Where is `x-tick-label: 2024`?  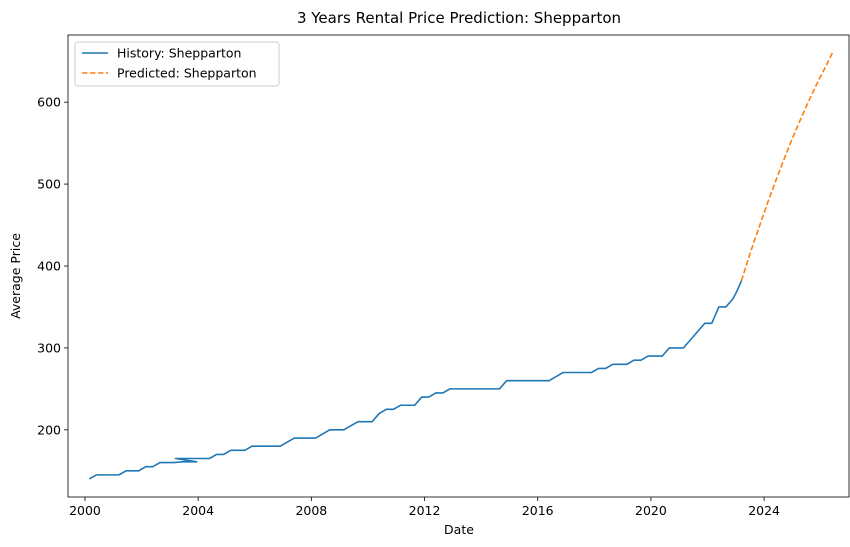 x-tick-label: 2024 is located at coordinates (764, 510).